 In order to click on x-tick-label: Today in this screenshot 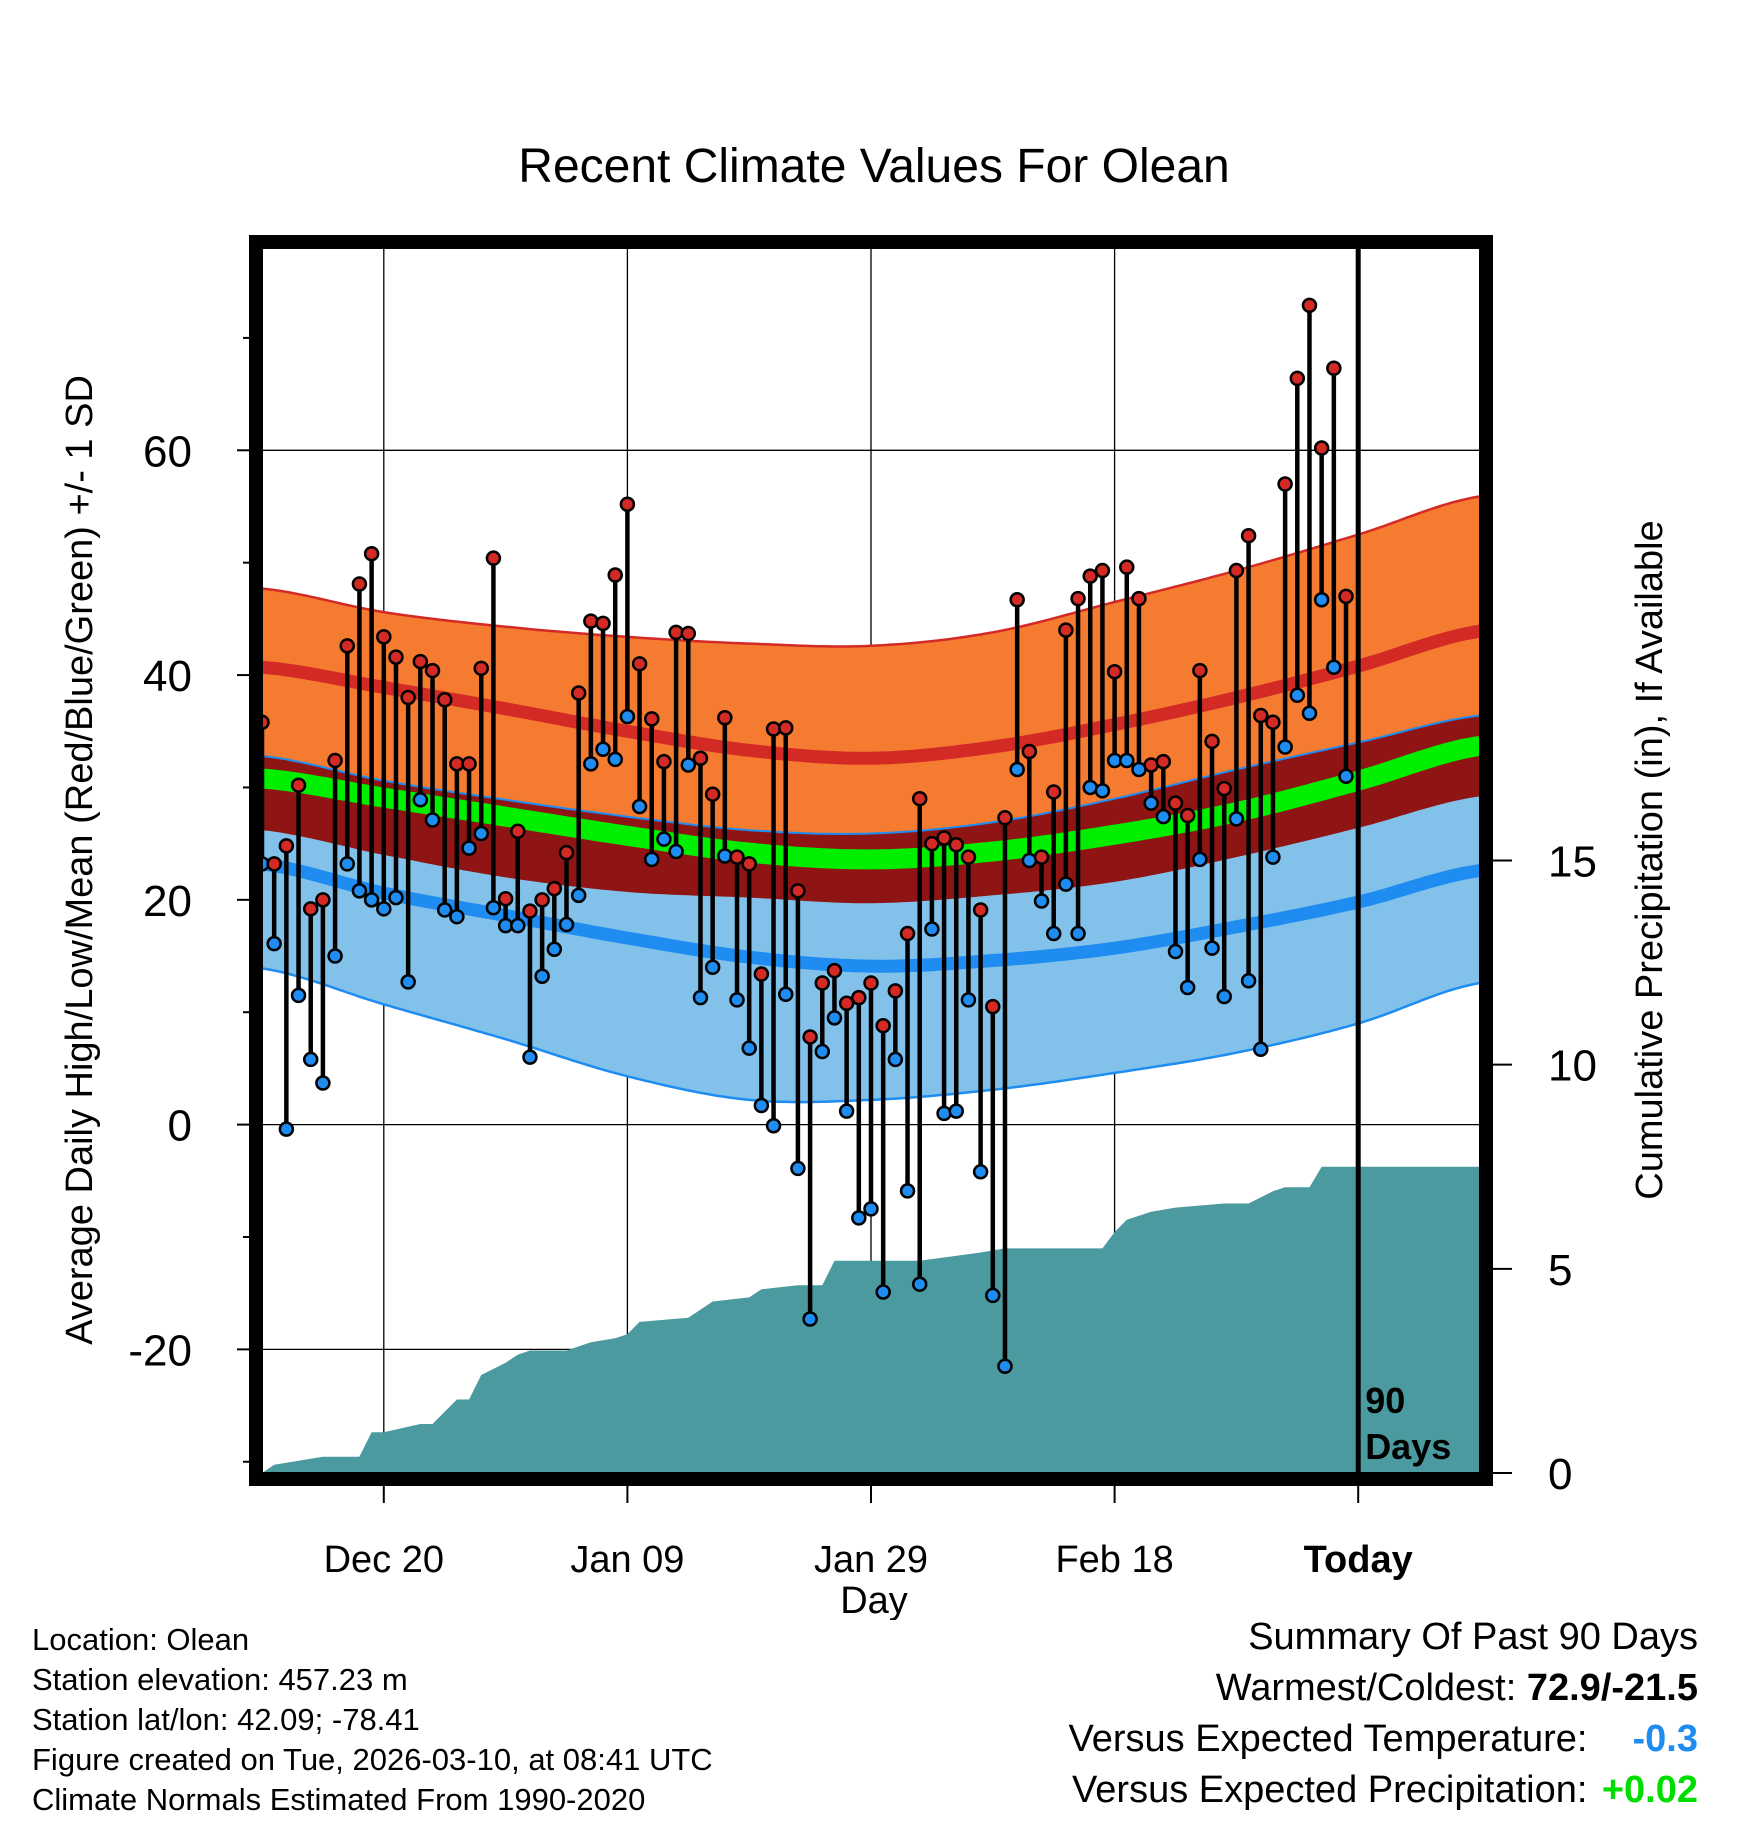, I will do `click(1358, 1560)`.